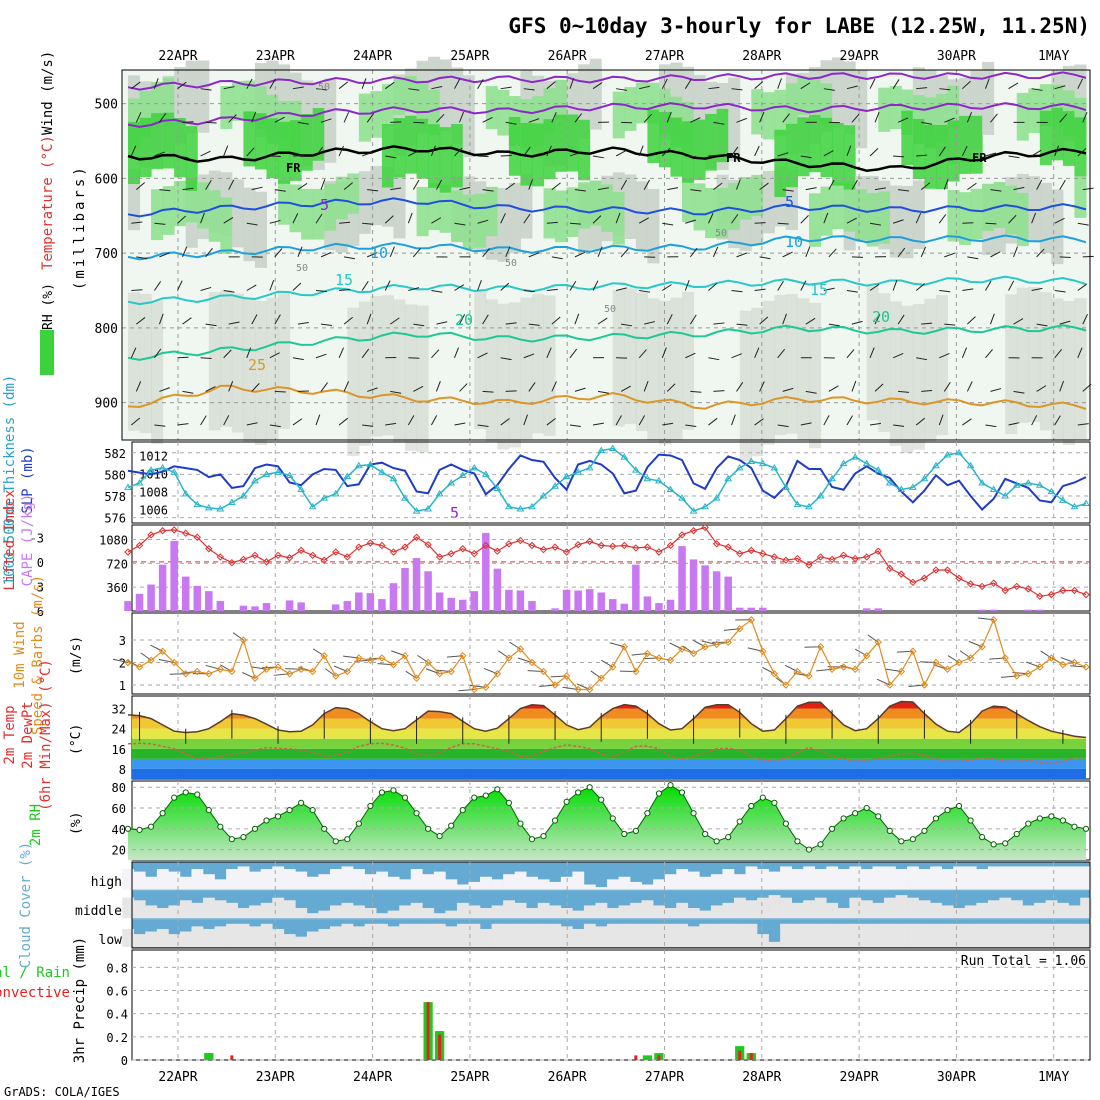 This screenshot has height=1100, width=1100. Describe the element at coordinates (115, 519) in the screenshot. I see `thickness-tick-label: 576` at that location.